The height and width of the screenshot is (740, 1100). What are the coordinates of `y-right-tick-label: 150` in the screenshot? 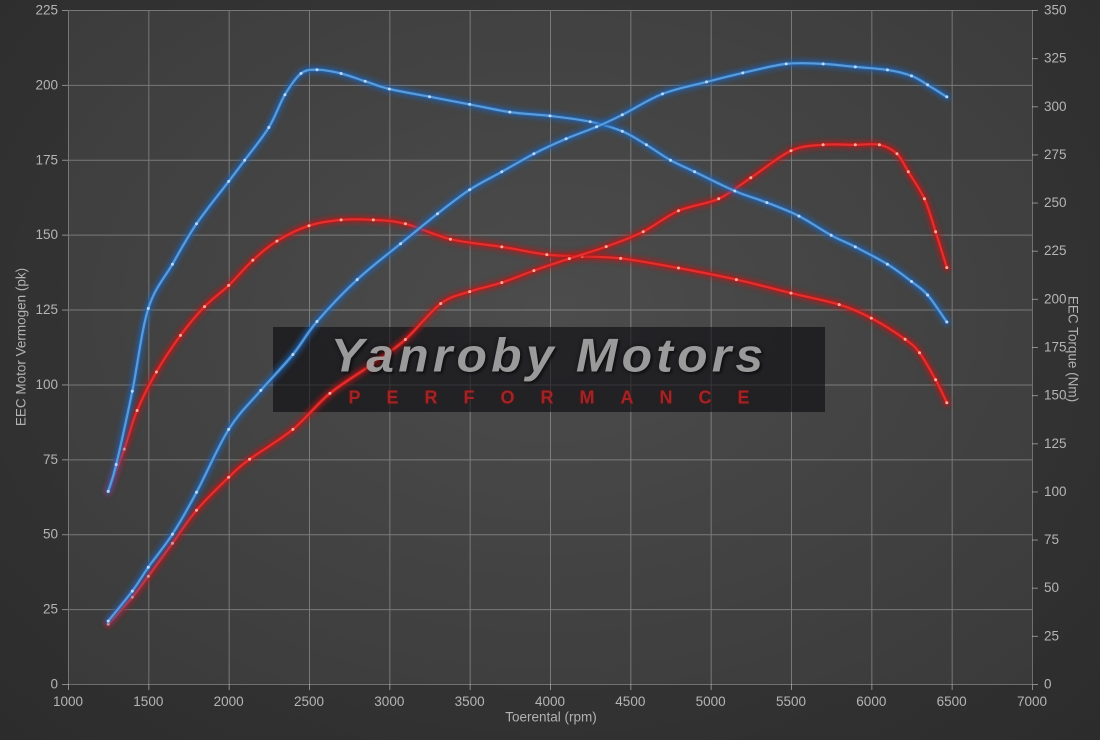 It's located at (1055, 395).